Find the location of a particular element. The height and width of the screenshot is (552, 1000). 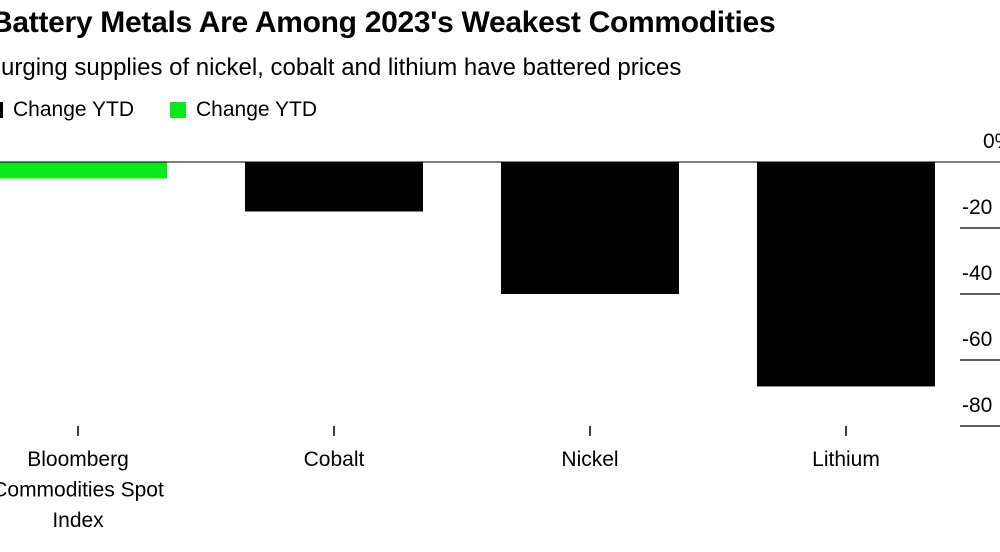

category-label: Bloomberg is located at coordinates (78, 459).